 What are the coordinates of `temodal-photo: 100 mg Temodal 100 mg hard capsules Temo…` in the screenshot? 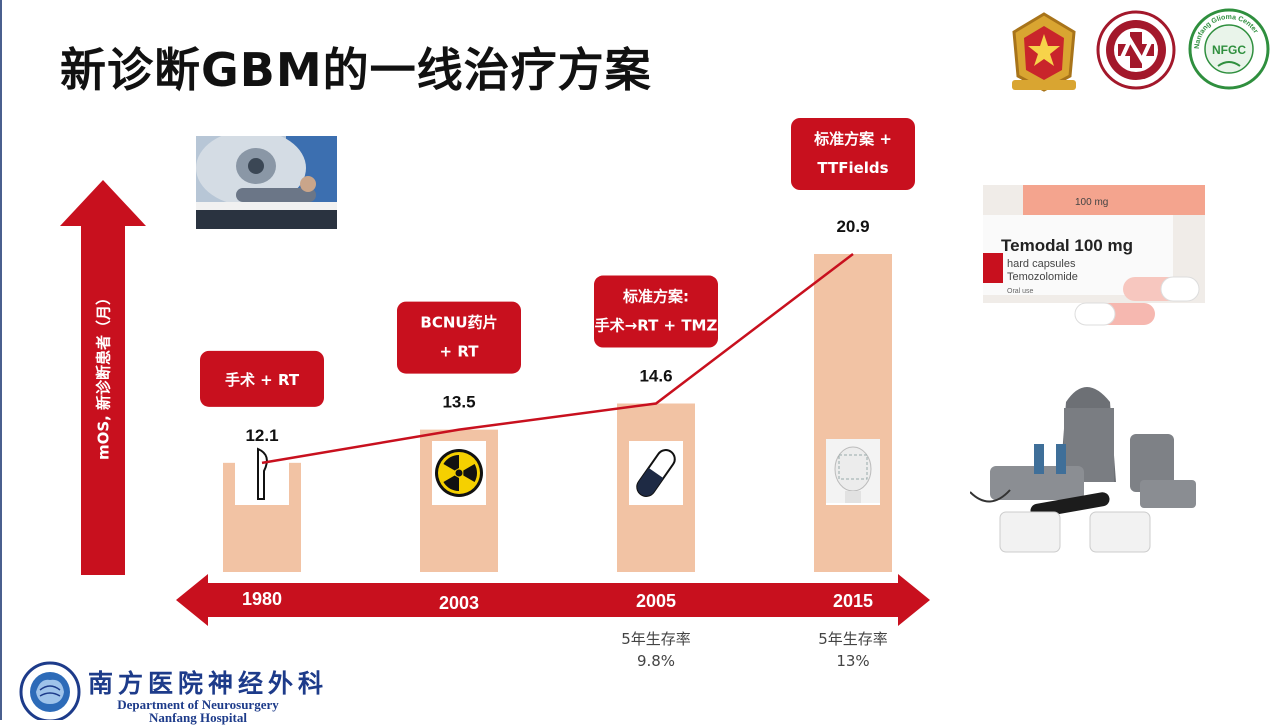 It's located at (1094, 260).